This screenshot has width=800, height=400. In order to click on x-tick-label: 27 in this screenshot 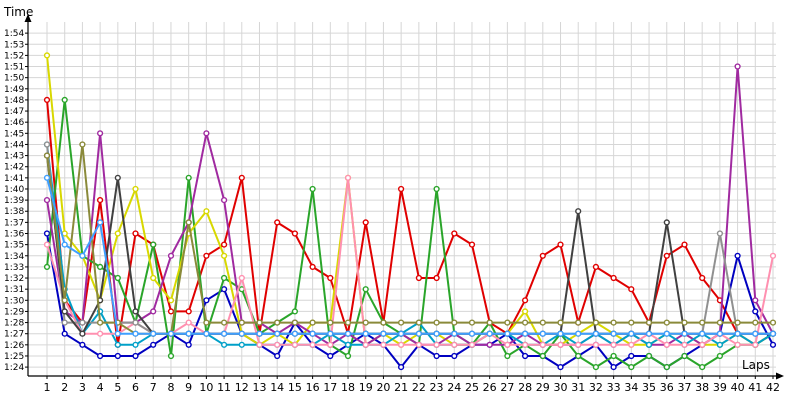, I will do `click(507, 387)`.